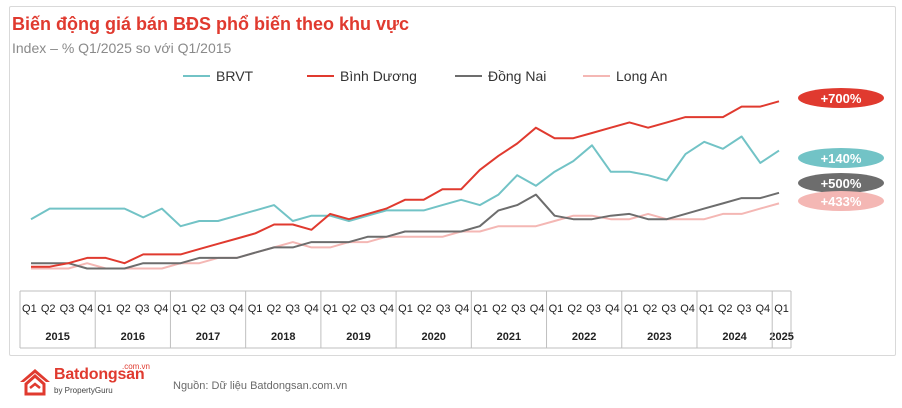 The width and height of the screenshot is (902, 408). I want to click on legend-label-binh-duong: Bình Dương, so click(378, 76).